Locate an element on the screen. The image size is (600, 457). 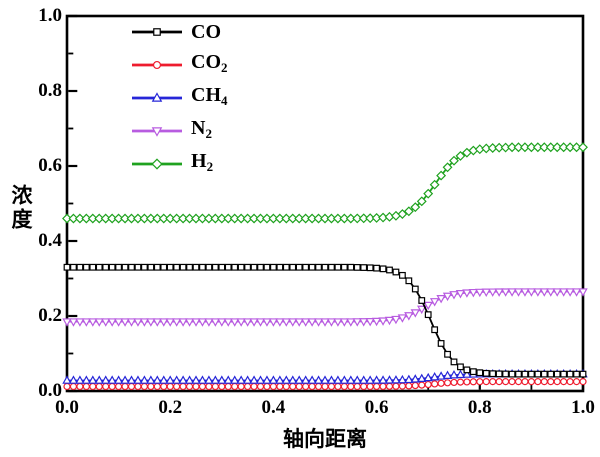
series-n2 is located at coordinates (325, 307).